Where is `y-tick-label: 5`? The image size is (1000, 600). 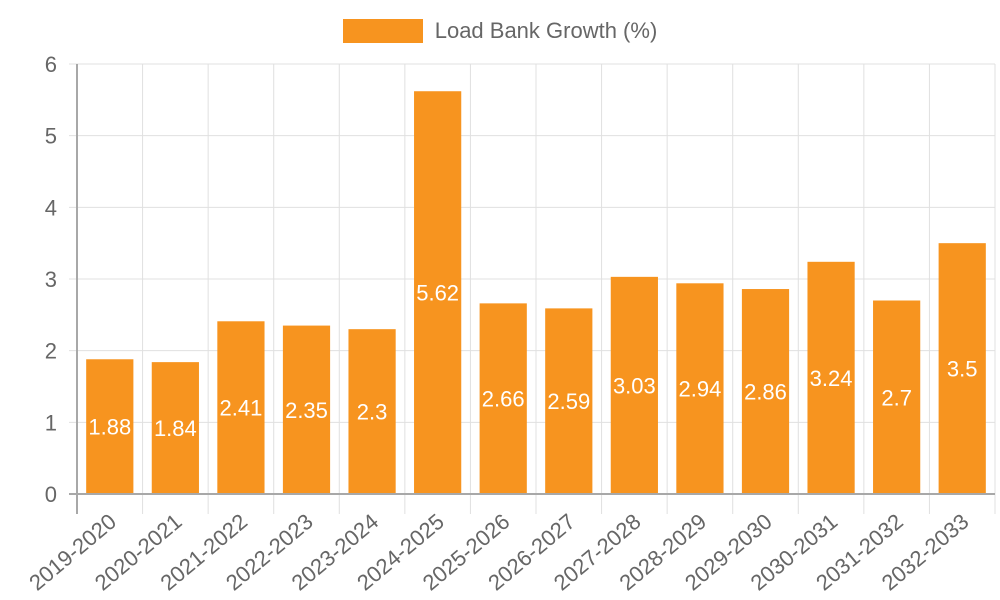 y-tick-label: 5 is located at coordinates (51, 136).